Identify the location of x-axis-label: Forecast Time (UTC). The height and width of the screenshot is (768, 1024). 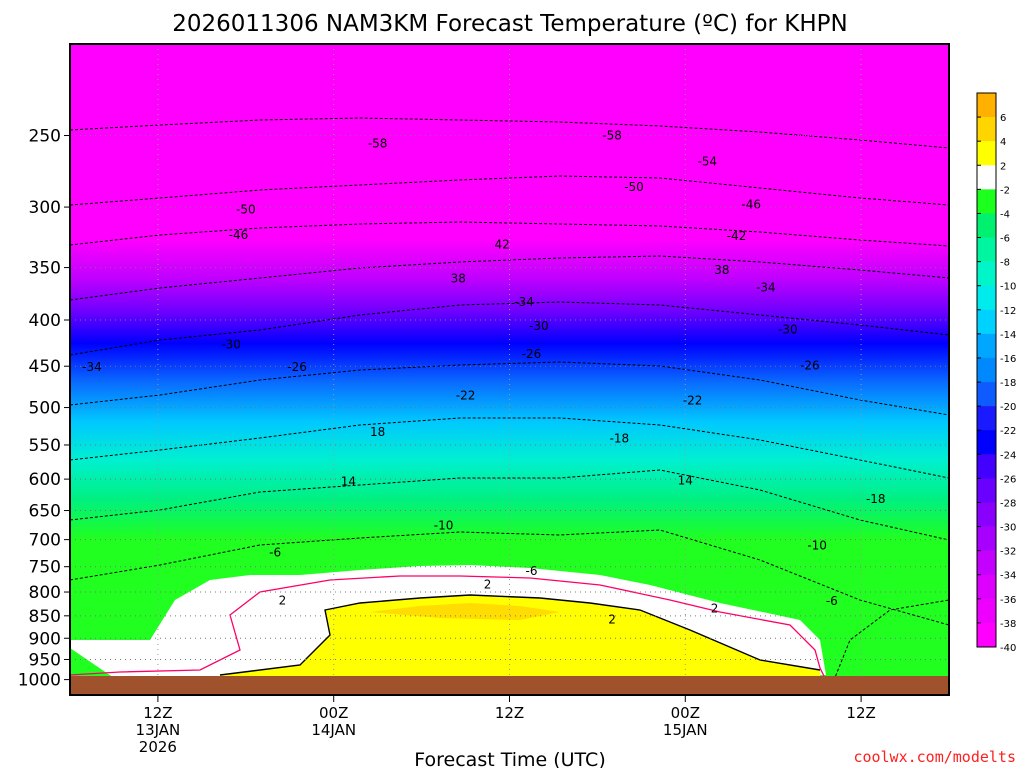
(509, 758).